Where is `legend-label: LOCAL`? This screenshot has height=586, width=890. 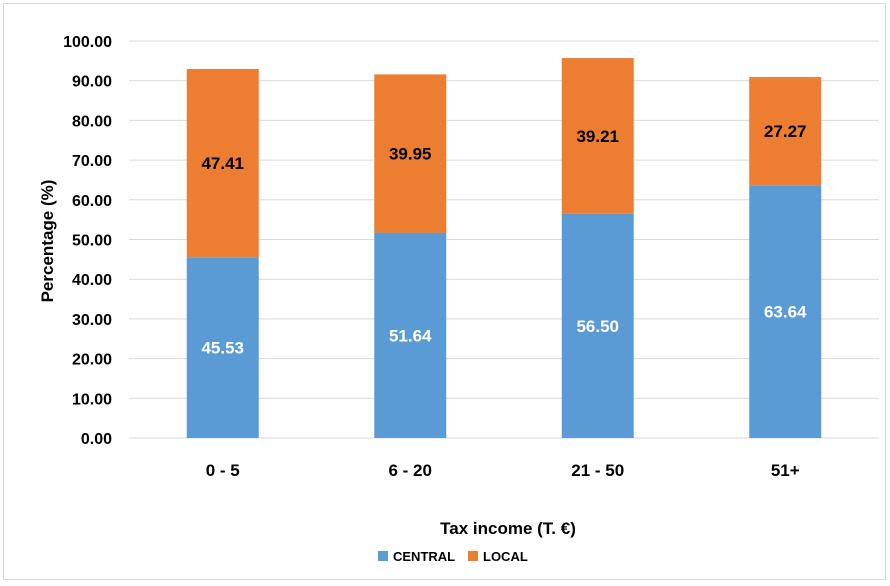
legend-label: LOCAL is located at coordinates (505, 556).